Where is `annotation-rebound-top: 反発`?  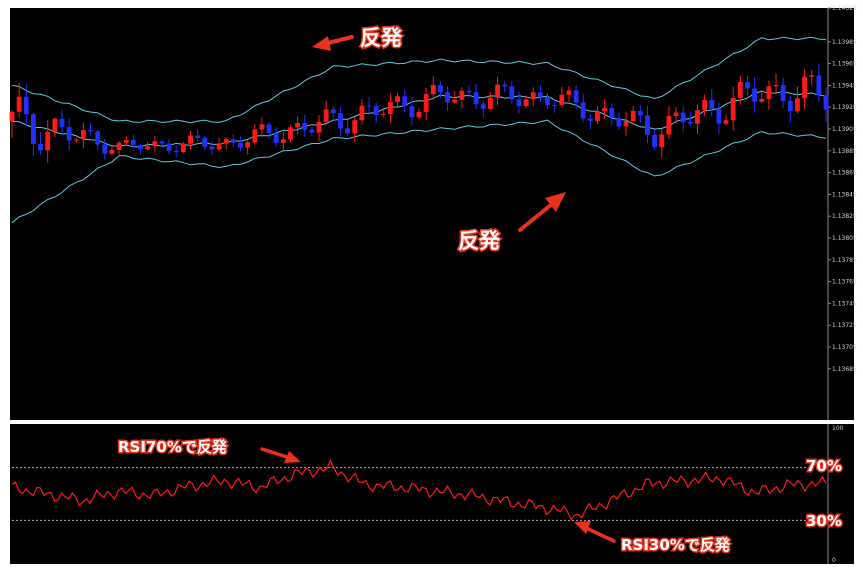 annotation-rebound-top: 反発 is located at coordinates (381, 38).